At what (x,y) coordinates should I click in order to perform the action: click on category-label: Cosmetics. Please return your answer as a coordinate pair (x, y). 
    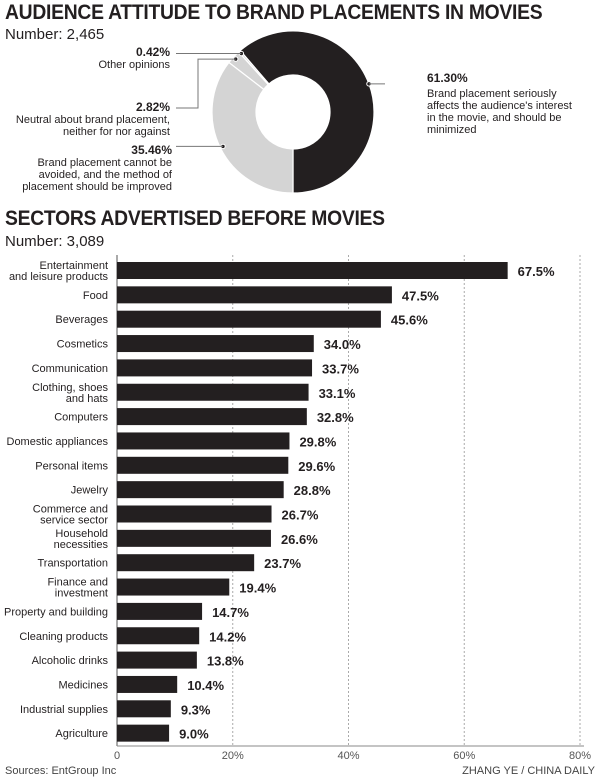
    Looking at the image, I should click on (83, 345).